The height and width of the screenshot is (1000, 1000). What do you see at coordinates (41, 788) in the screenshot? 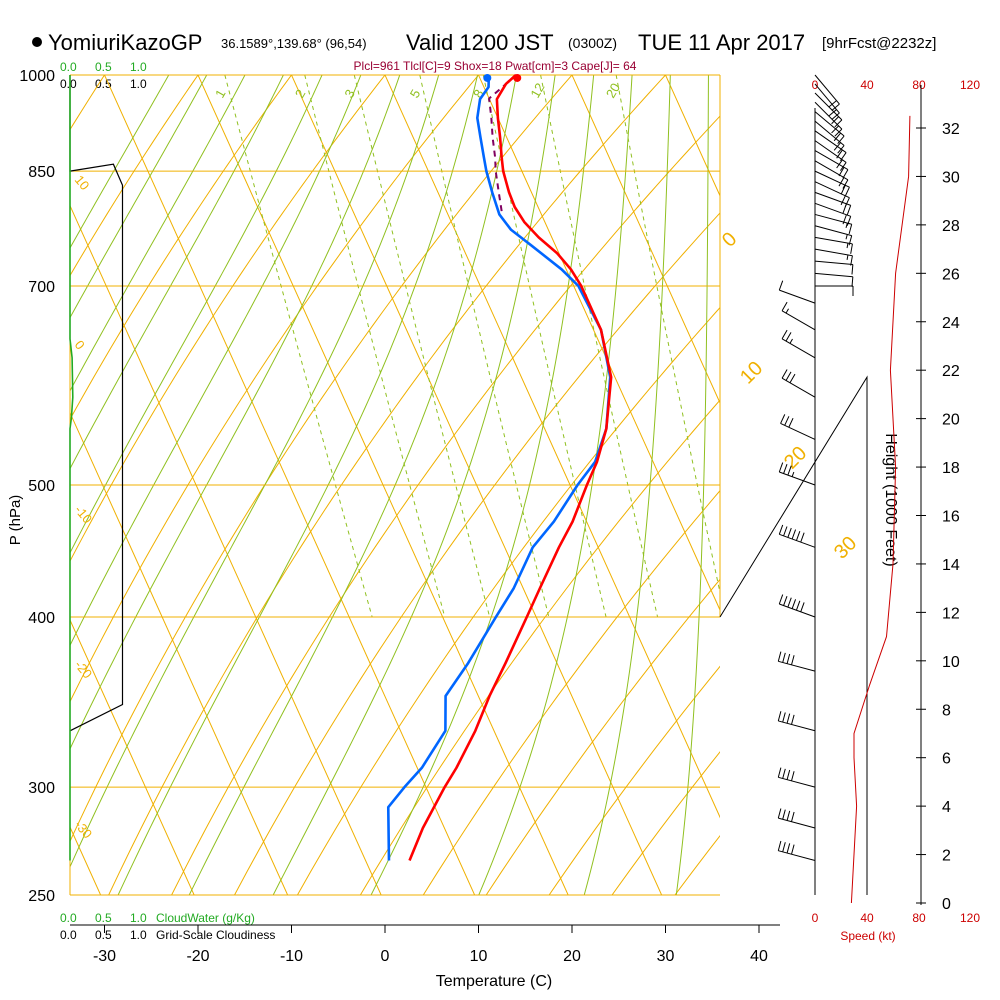
I see `pressure-tick-label: 300` at bounding box center [41, 788].